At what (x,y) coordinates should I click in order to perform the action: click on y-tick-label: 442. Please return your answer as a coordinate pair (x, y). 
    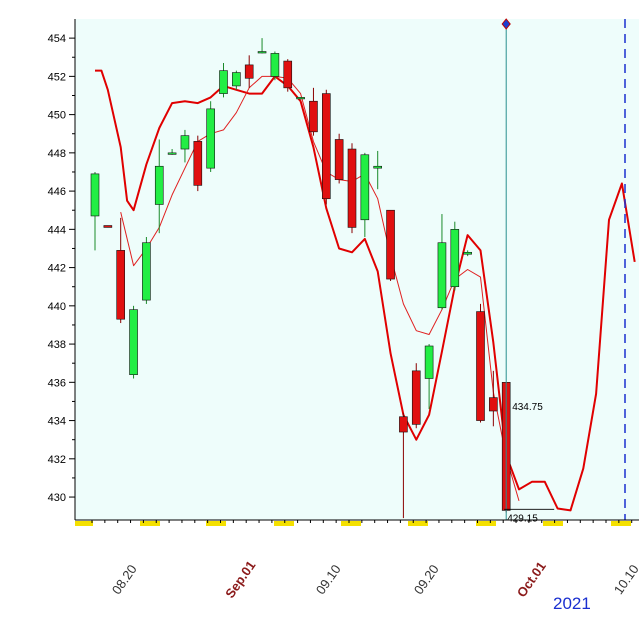
    Looking at the image, I should click on (57, 269).